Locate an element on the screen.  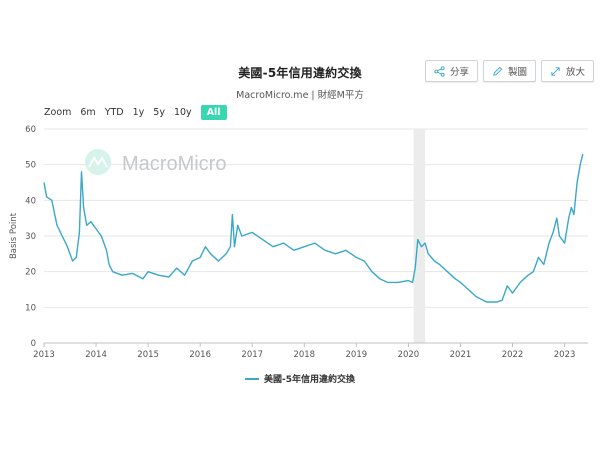
y-axis-label: Basis Point is located at coordinates (14, 235).